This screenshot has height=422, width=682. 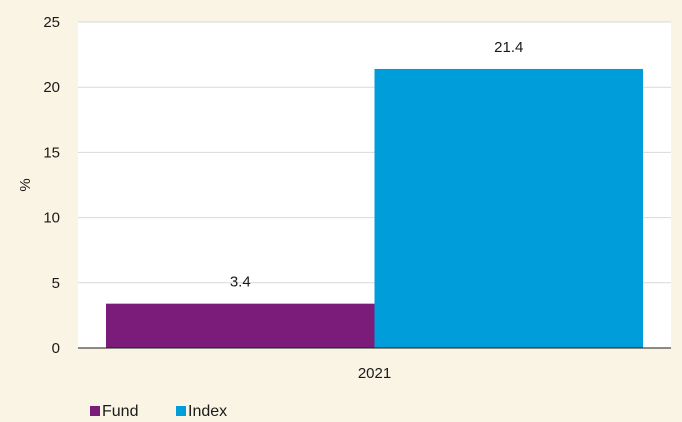 I want to click on legend-swatch-index, so click(x=181, y=411).